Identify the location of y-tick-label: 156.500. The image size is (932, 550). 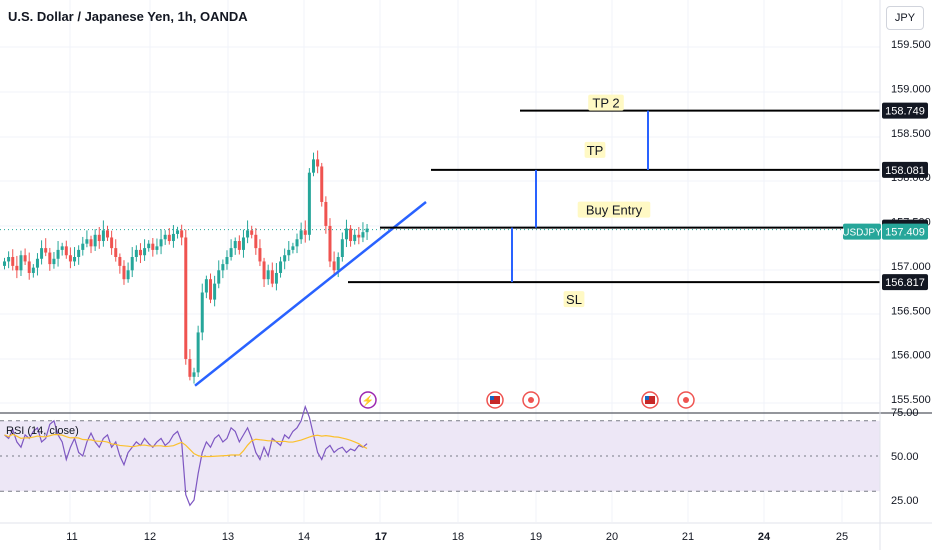
(911, 311).